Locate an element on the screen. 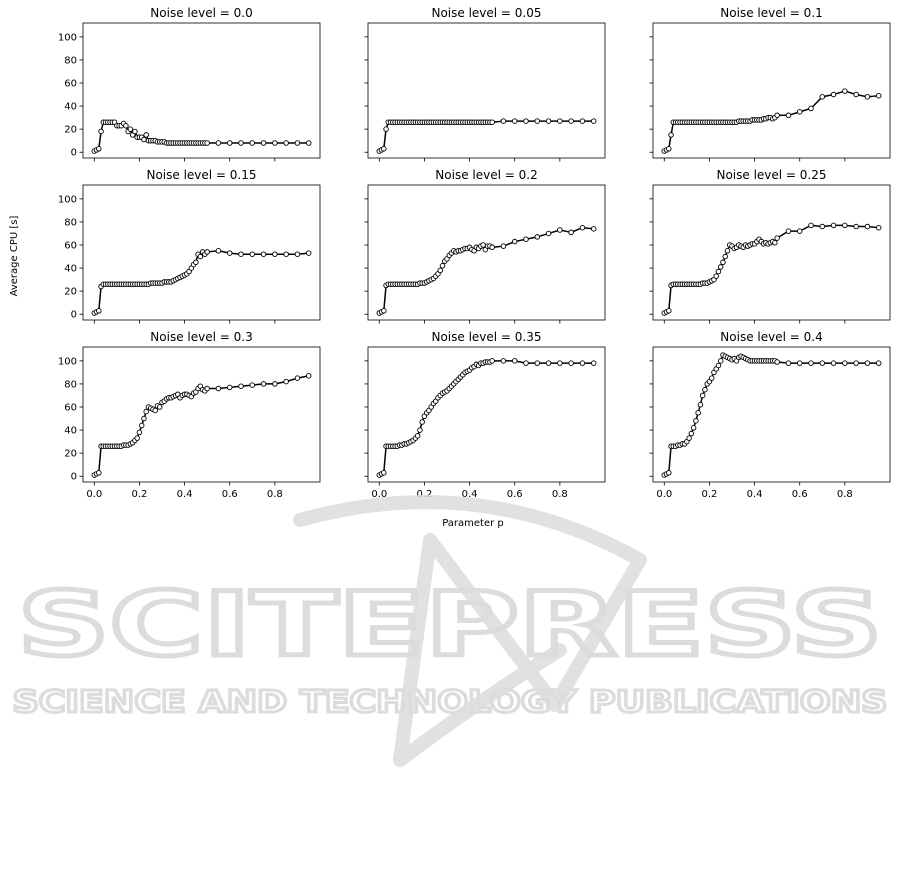 This screenshot has height=887, width=901. subplot-5: Noise level = 0.2 is located at coordinates (485, 246).